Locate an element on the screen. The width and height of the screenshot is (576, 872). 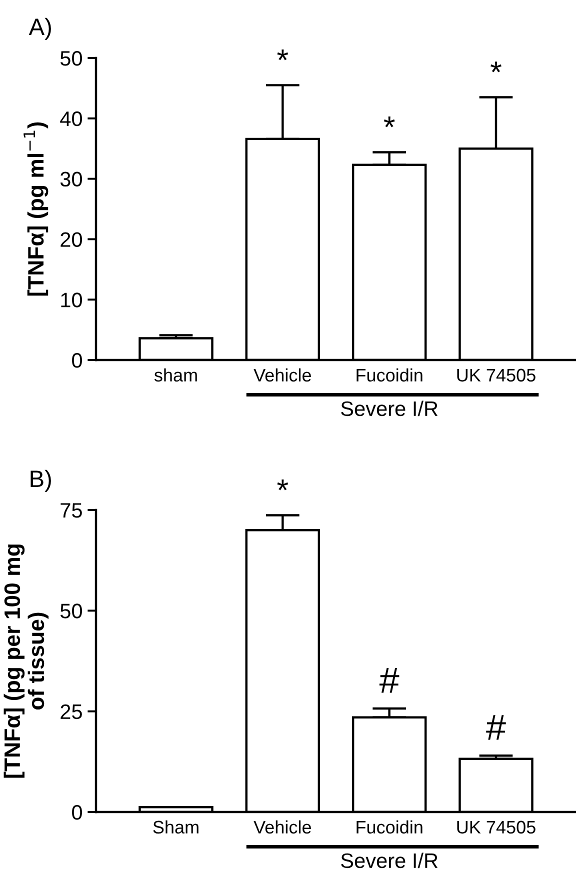
y-tick-label: 10 is located at coordinates (71, 300).